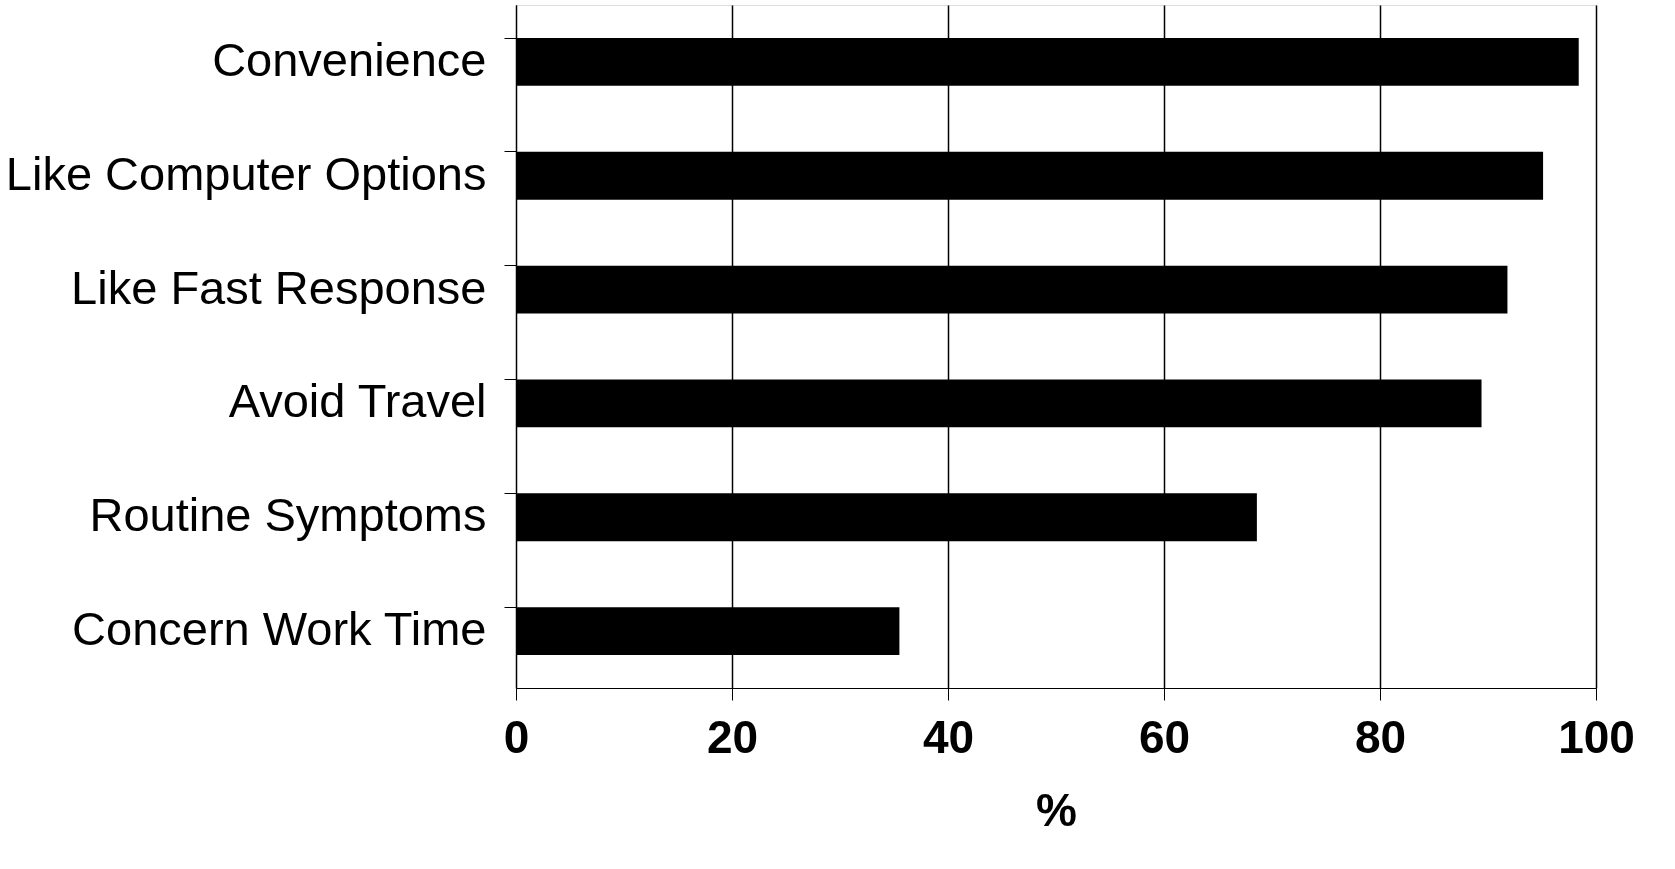  Describe the element at coordinates (1056, 809) in the screenshot. I see `x-axis-title: %` at that location.